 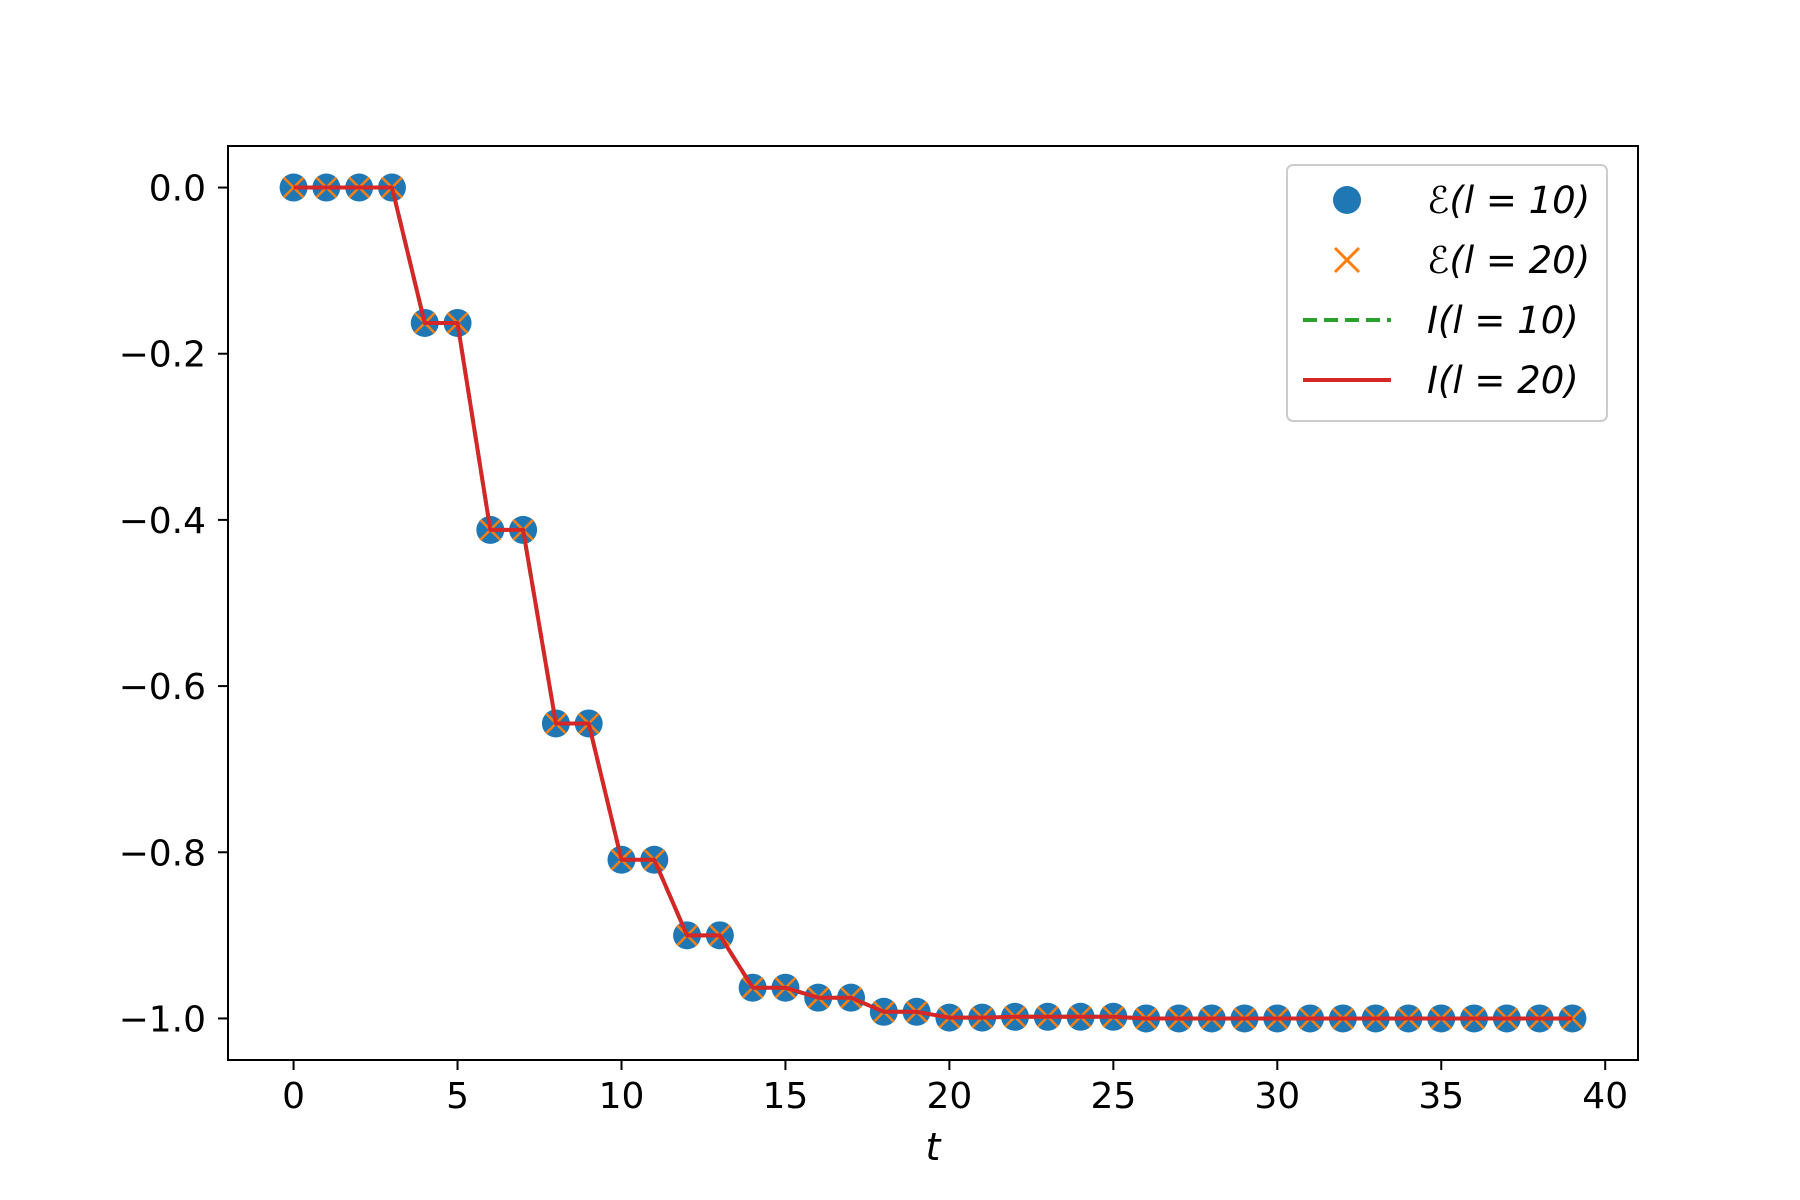 What do you see at coordinates (162, 1019) in the screenshot?
I see `y-tick-label: −1.0` at bounding box center [162, 1019].